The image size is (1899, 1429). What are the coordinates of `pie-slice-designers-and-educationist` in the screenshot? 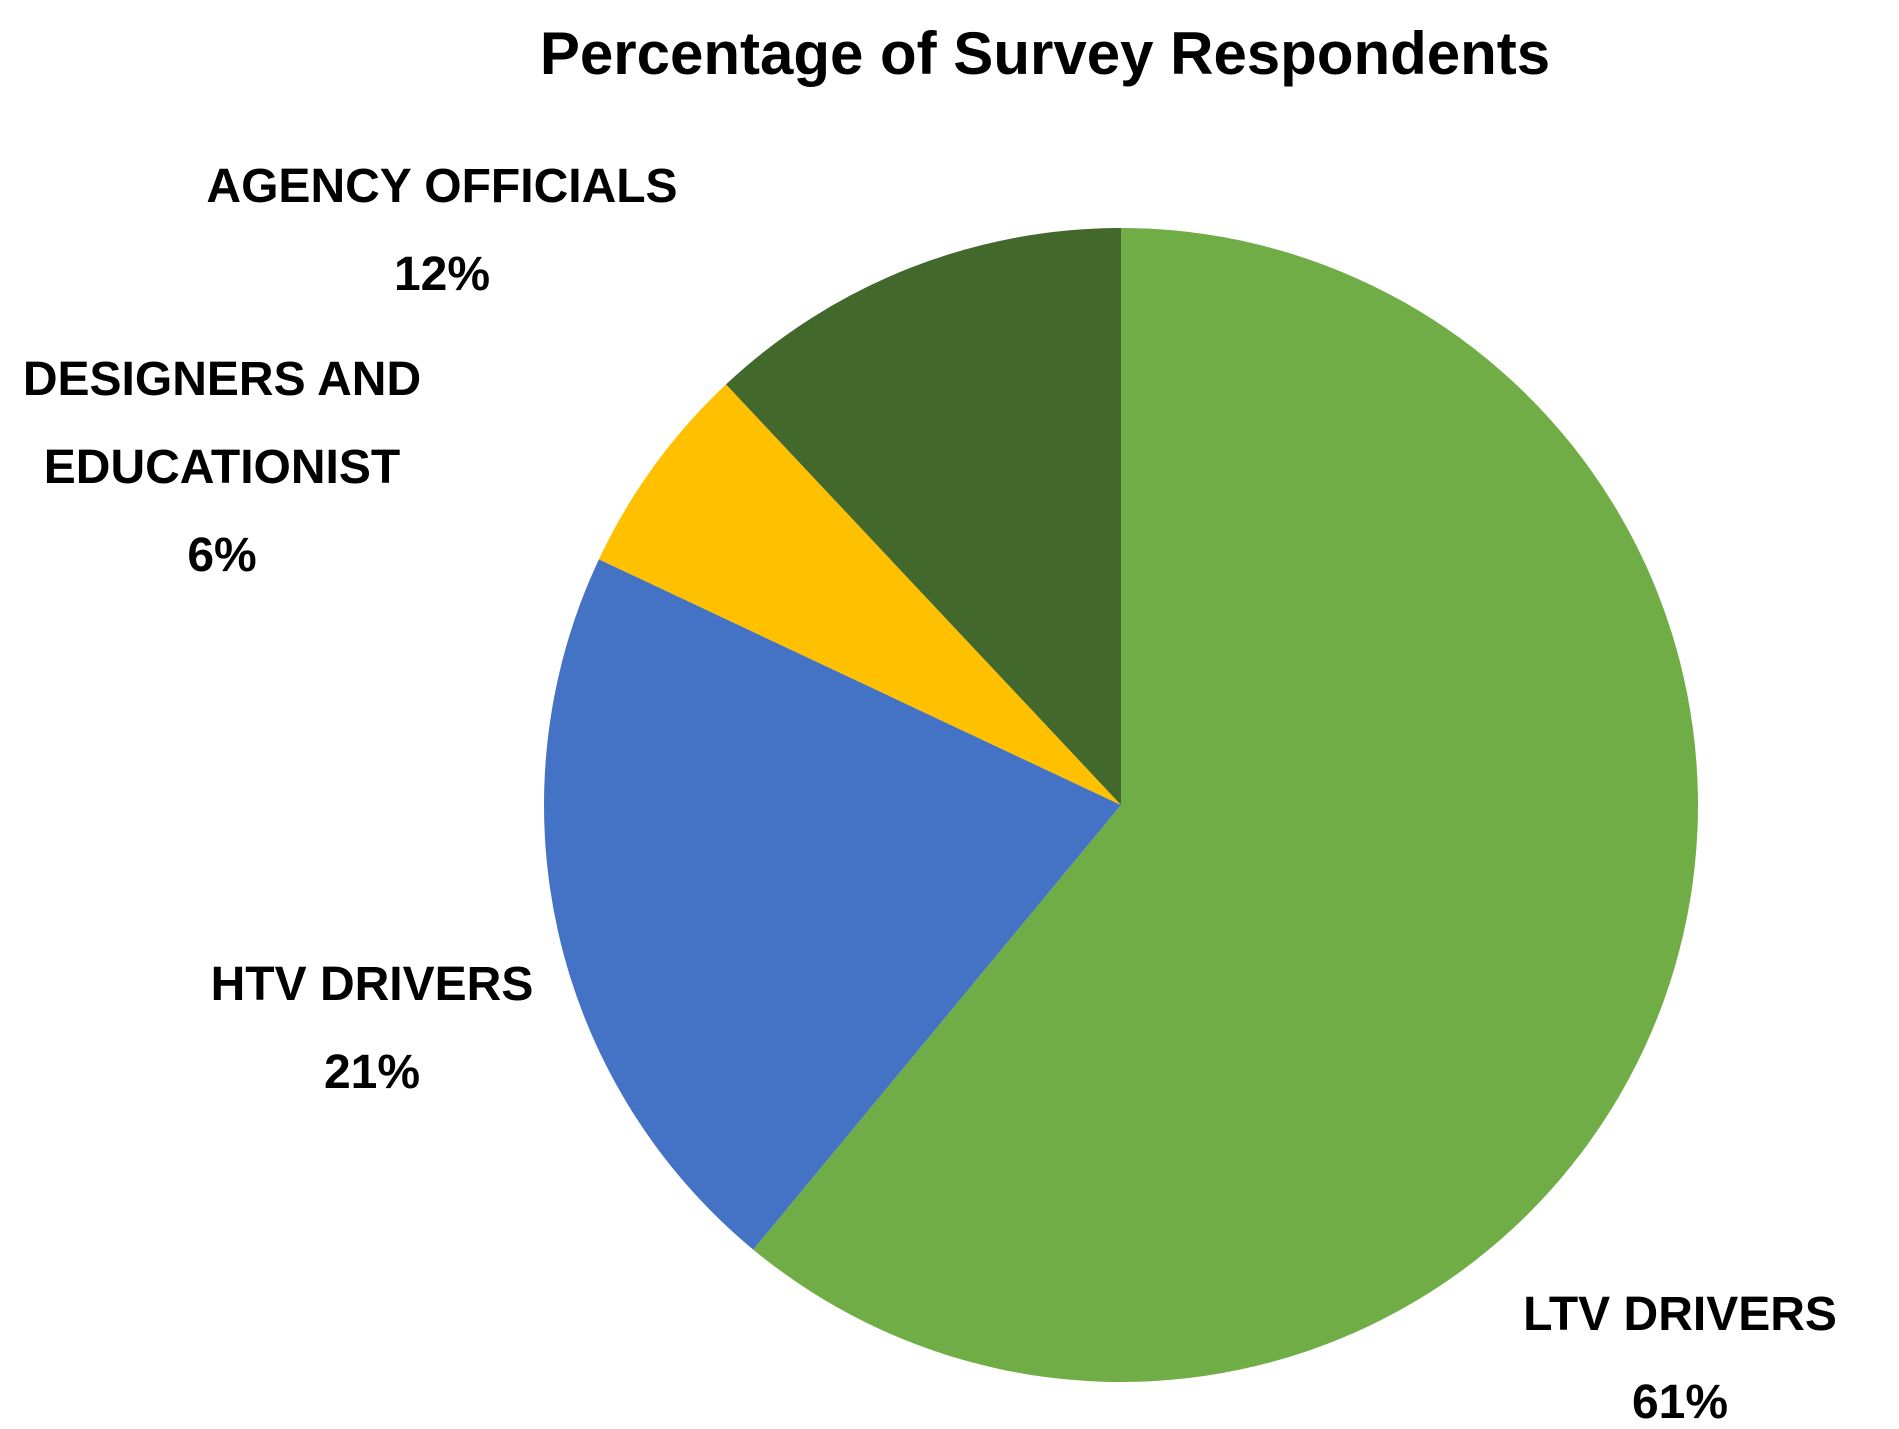 It's located at (859, 594).